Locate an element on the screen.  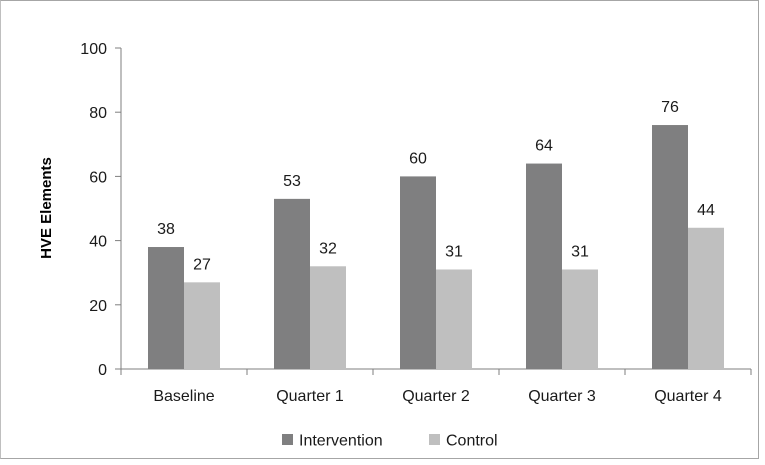
legend: Intervention Control is located at coordinates (390, 441).